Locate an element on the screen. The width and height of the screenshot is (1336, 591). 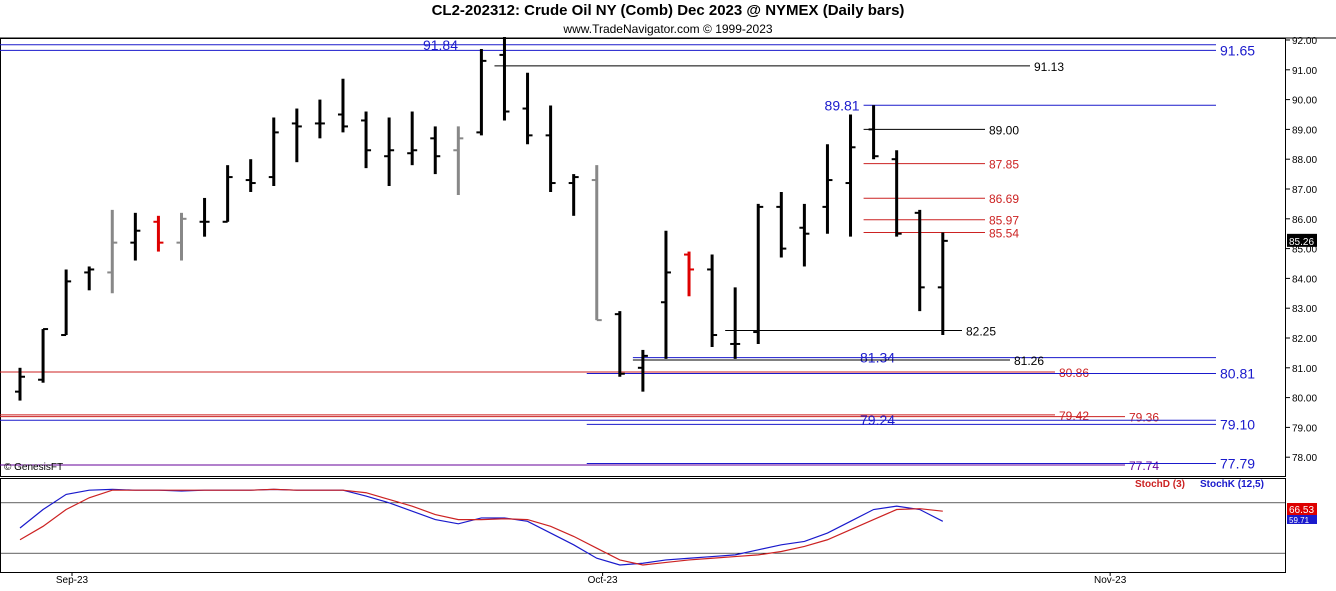
price-tick-label: 82.00 is located at coordinates (1304, 339).